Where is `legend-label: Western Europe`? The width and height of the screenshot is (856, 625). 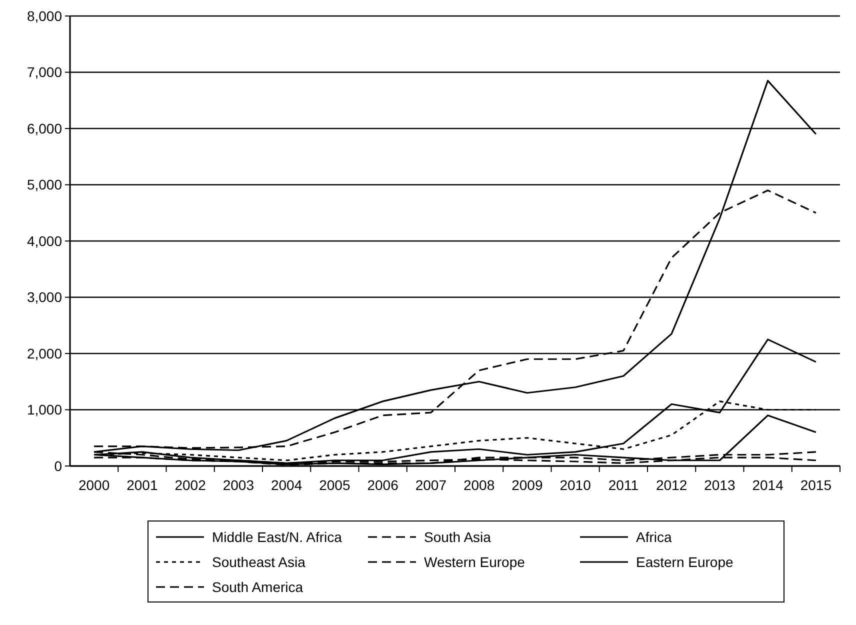 legend-label: Western Europe is located at coordinates (475, 562).